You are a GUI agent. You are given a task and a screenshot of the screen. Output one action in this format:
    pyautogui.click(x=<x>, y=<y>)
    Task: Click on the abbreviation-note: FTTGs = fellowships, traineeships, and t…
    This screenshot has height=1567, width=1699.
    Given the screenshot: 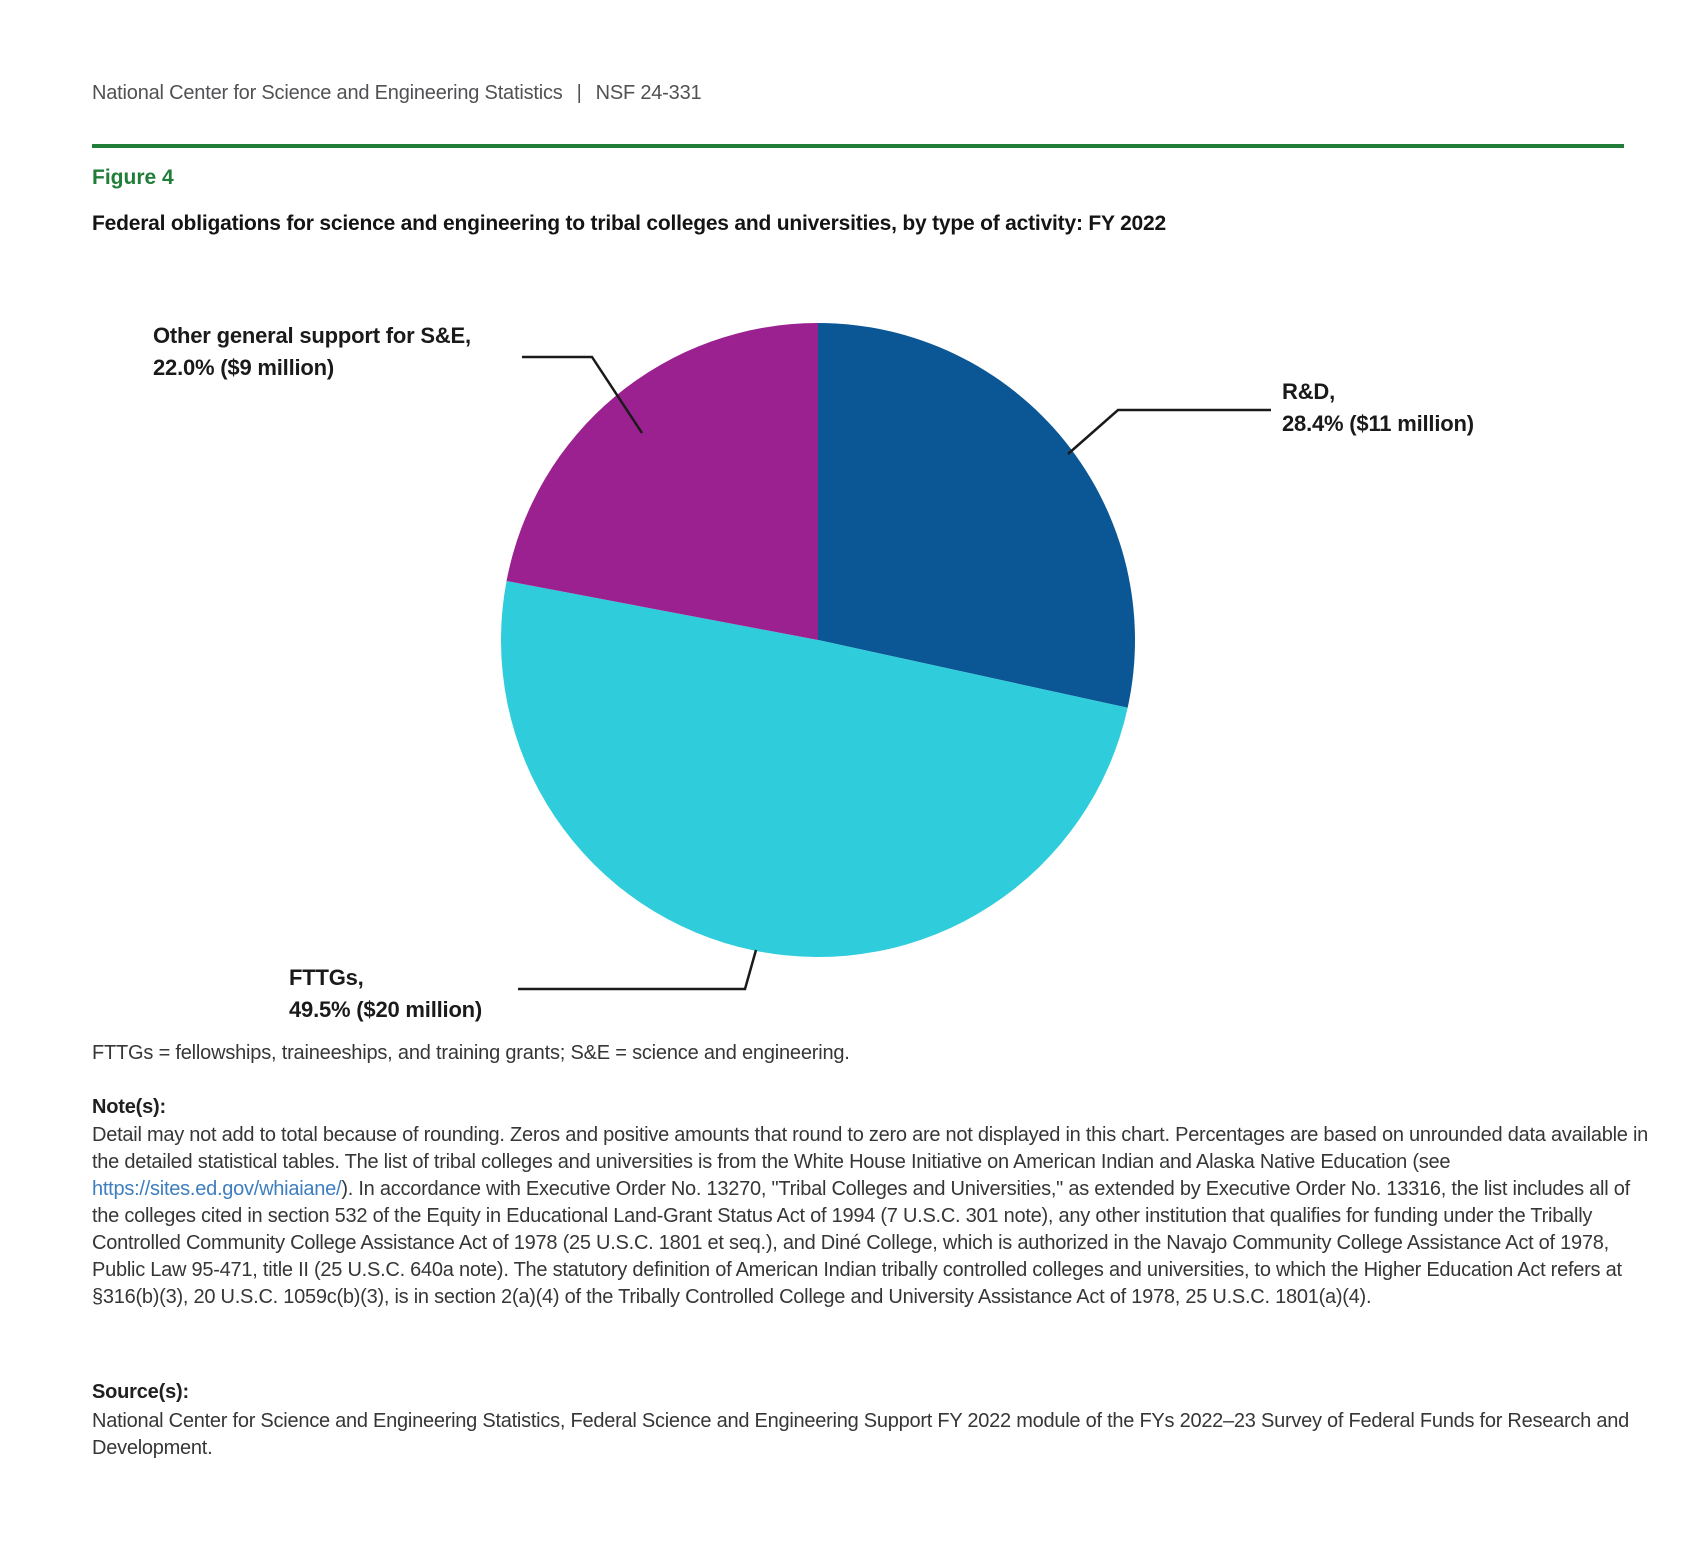 What is the action you would take?
    pyautogui.click(x=471, y=1053)
    